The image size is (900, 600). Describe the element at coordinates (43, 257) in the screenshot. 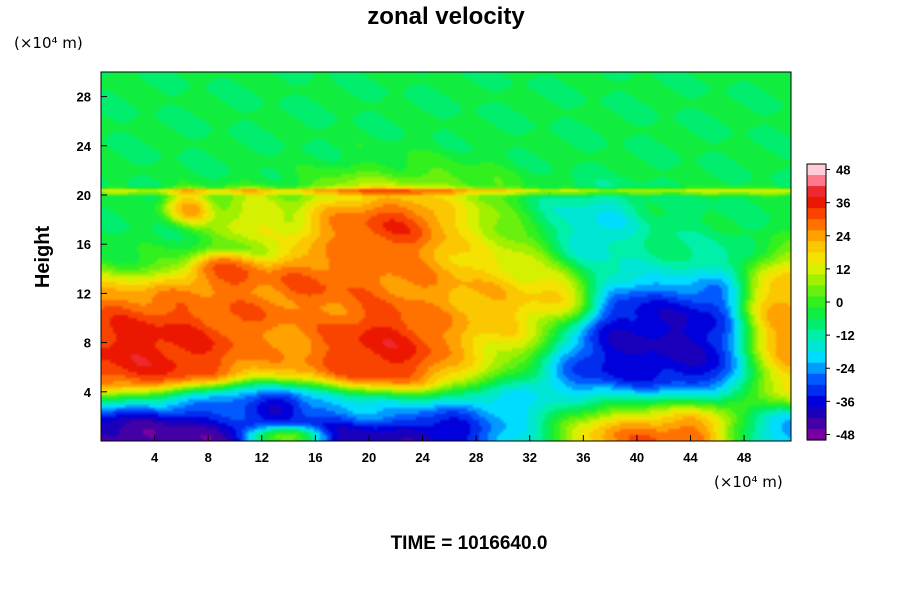

I see `y-axis-label: Height` at that location.